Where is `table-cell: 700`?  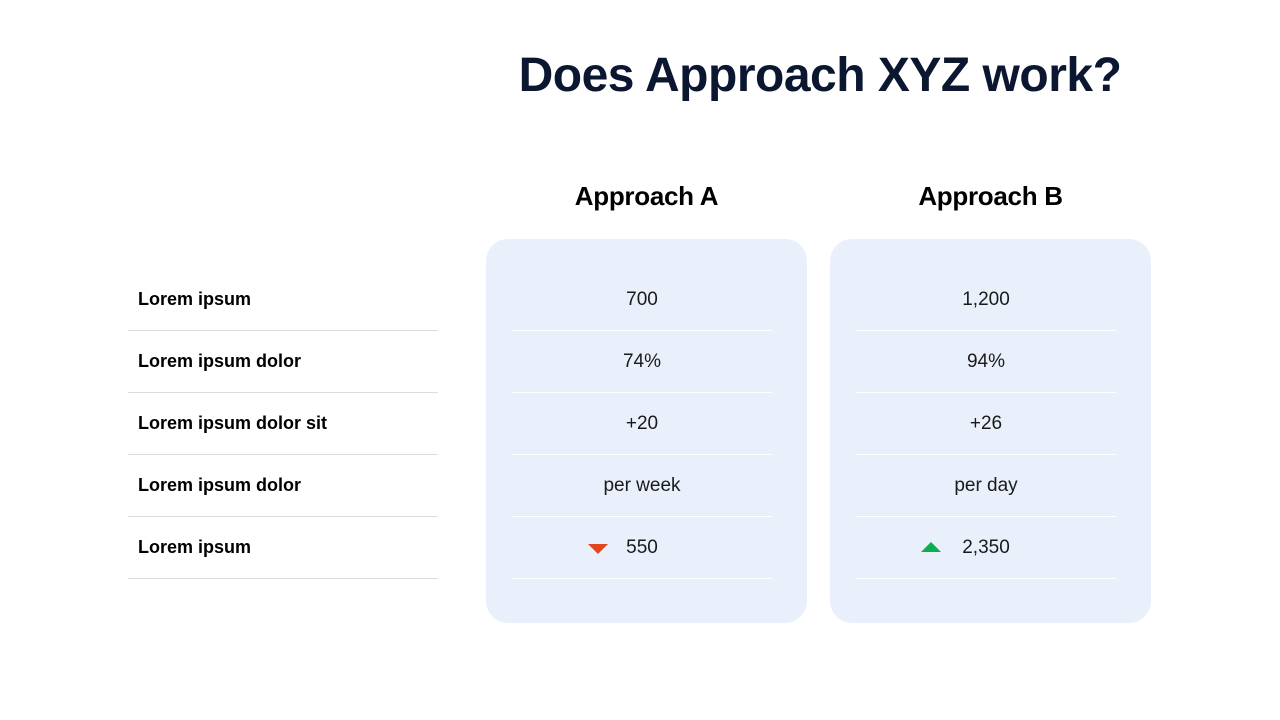
table-cell: 700 is located at coordinates (642, 300).